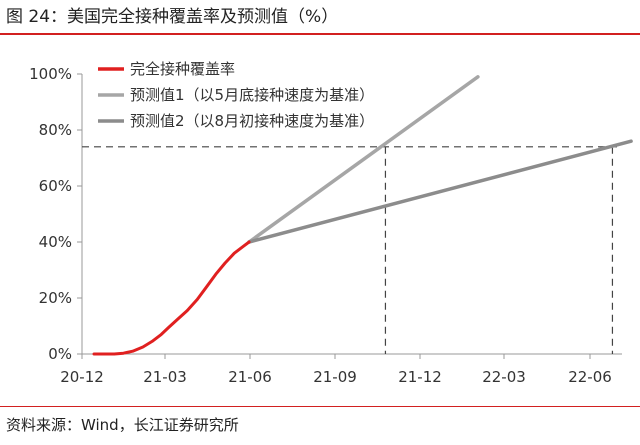 The height and width of the screenshot is (445, 640). I want to click on y-tick-label: 60%, so click(55, 186).